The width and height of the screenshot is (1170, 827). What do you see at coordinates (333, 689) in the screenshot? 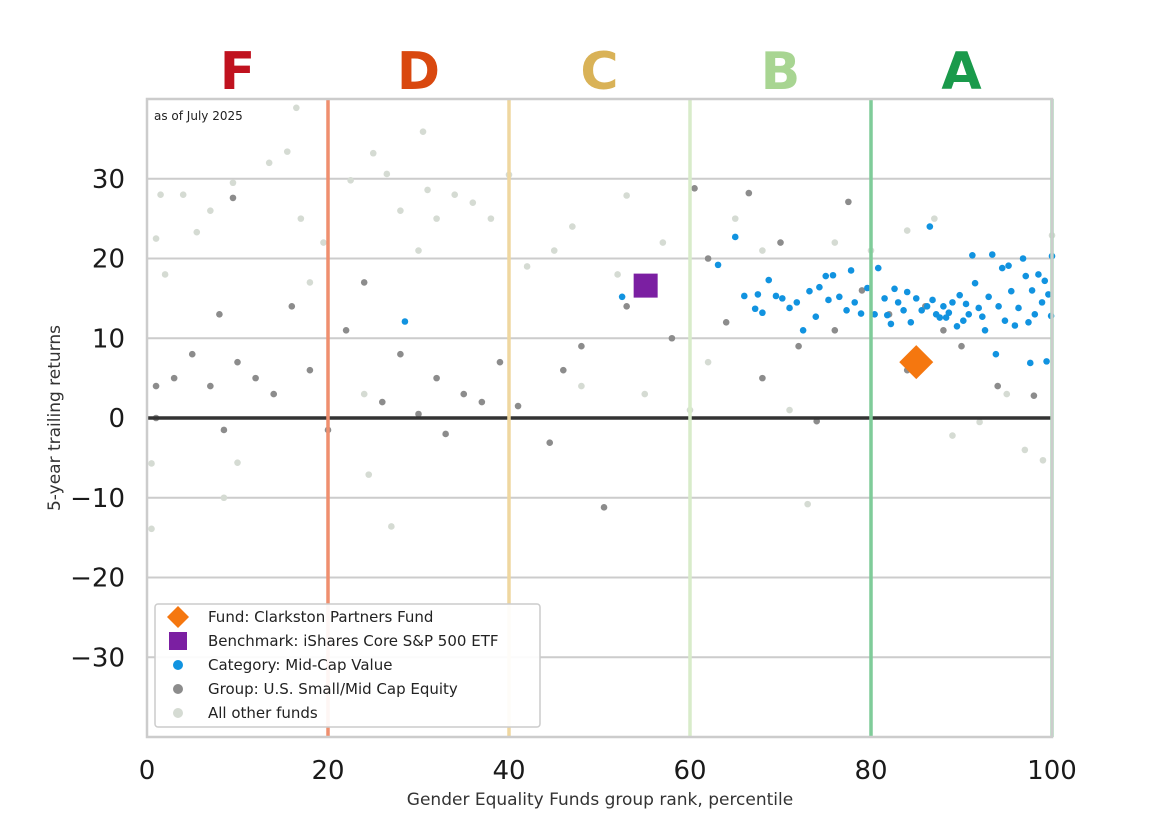
I see `legend-label-3: Group: U.S. Small/Mid Cap Equity` at bounding box center [333, 689].